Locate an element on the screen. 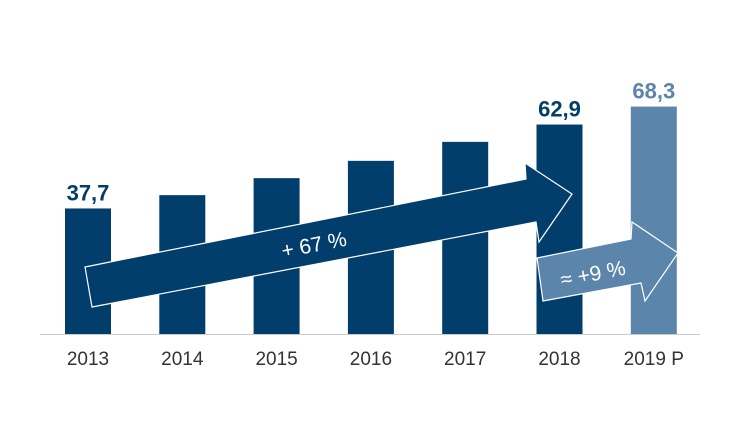 This screenshot has height=421, width=748. bar-2019-p is located at coordinates (653, 220).